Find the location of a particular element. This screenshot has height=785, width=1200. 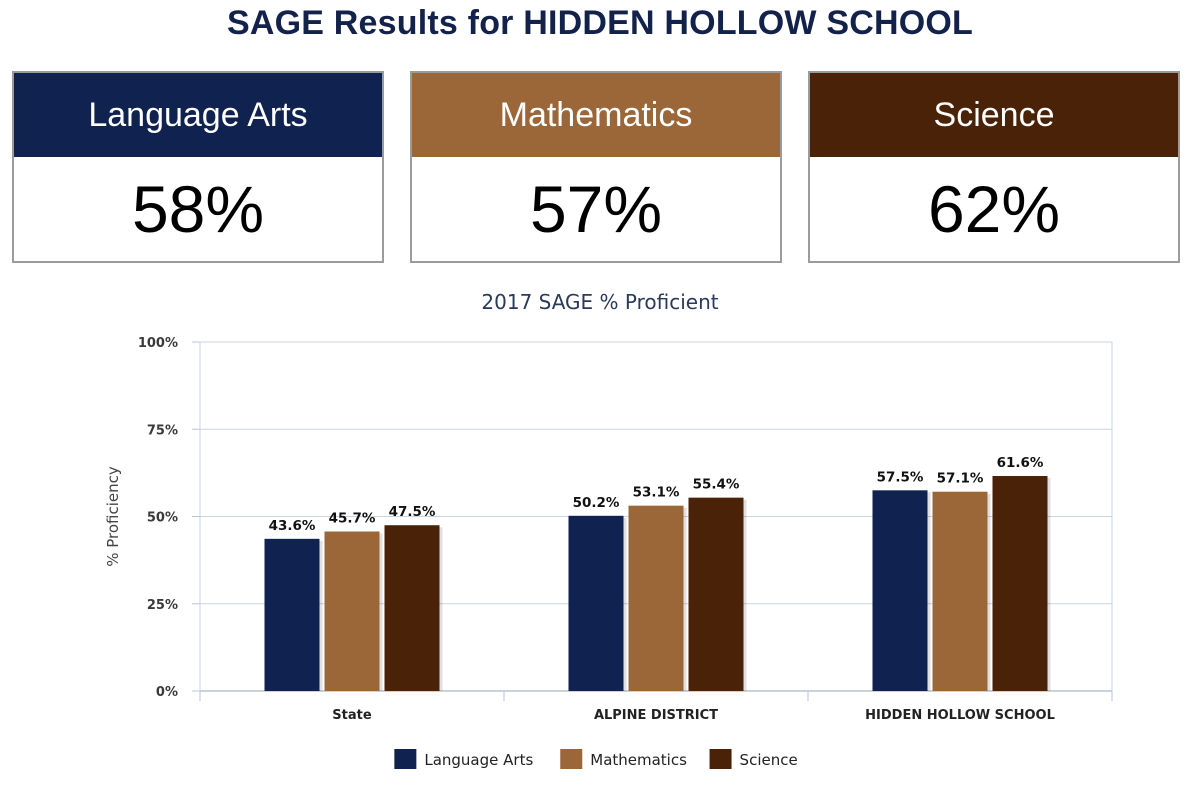

data-label: 47.5% is located at coordinates (412, 512).